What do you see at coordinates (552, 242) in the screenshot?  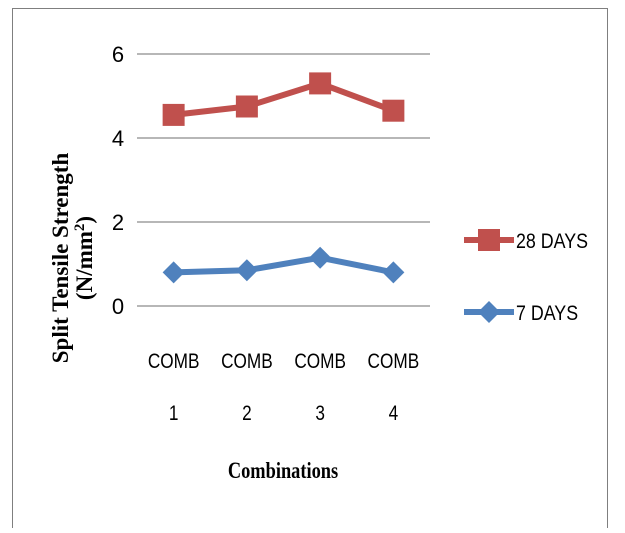 I see `legend-label: 28 DAYS` at bounding box center [552, 242].